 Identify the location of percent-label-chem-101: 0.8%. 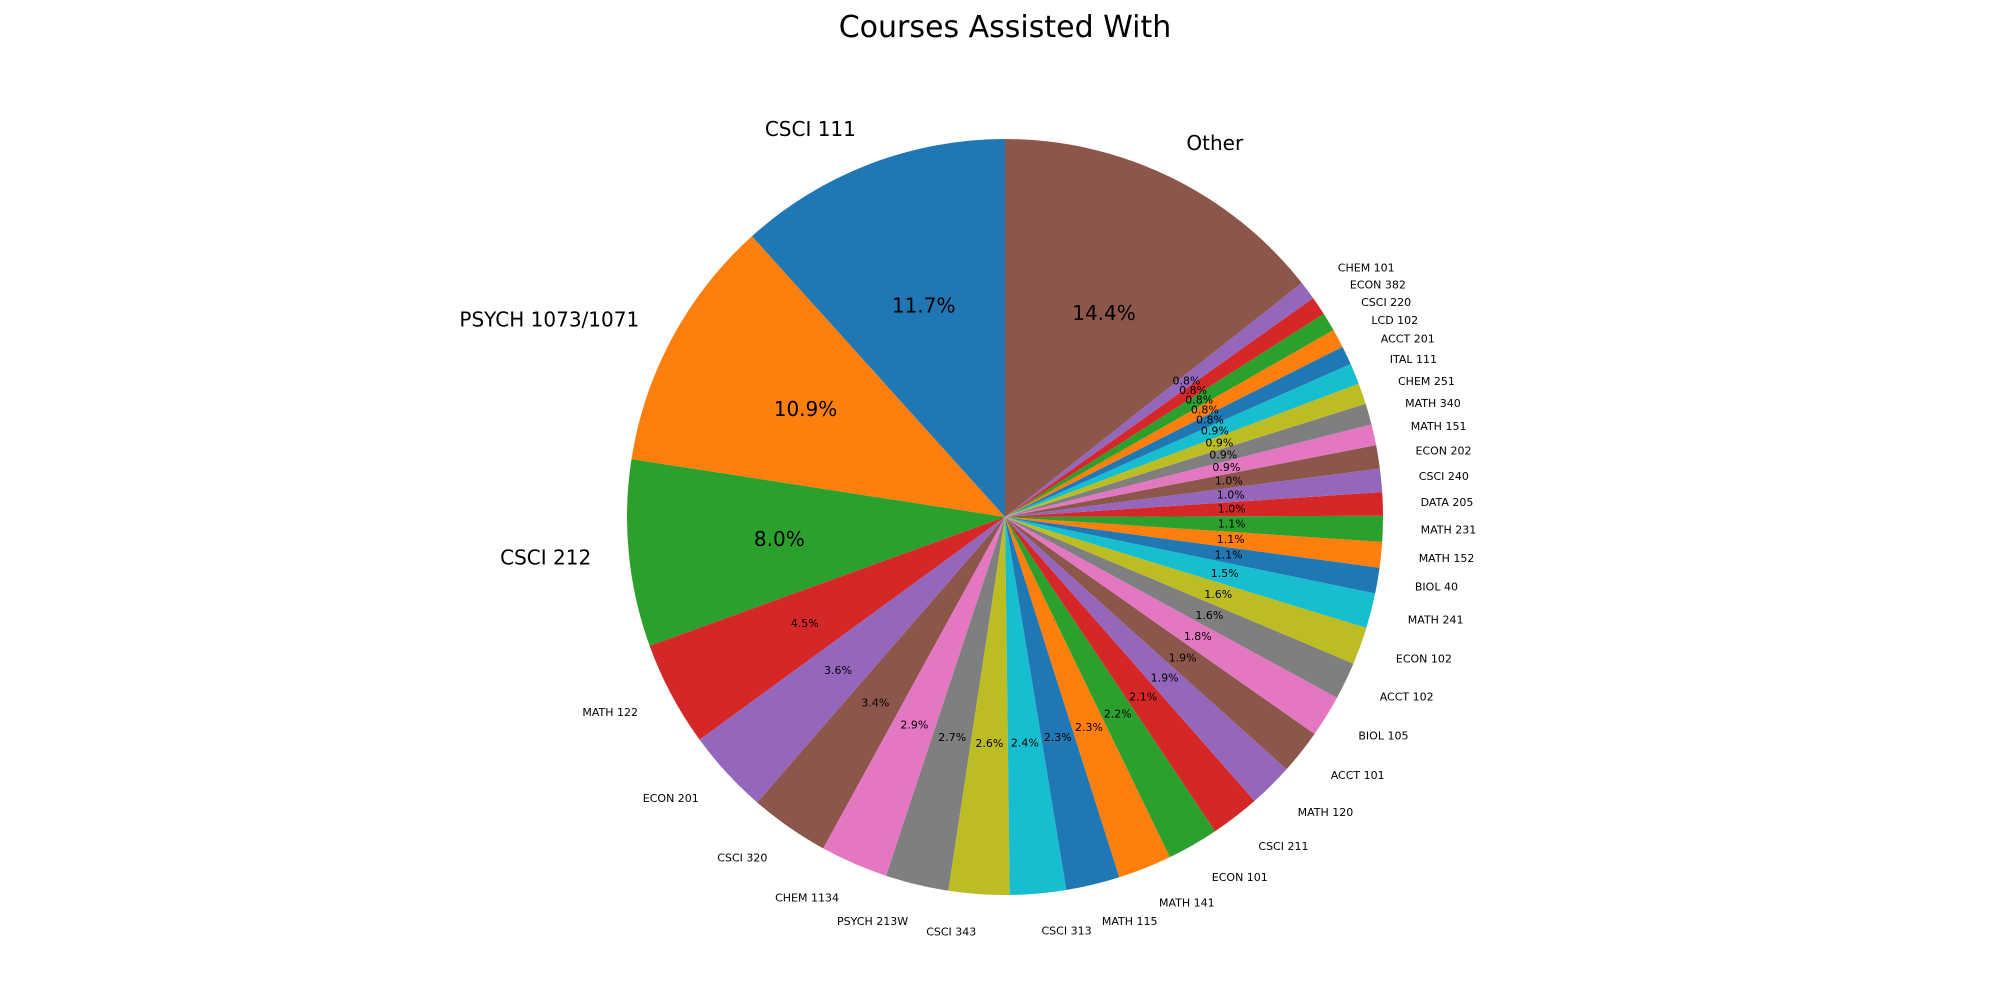
(1187, 381).